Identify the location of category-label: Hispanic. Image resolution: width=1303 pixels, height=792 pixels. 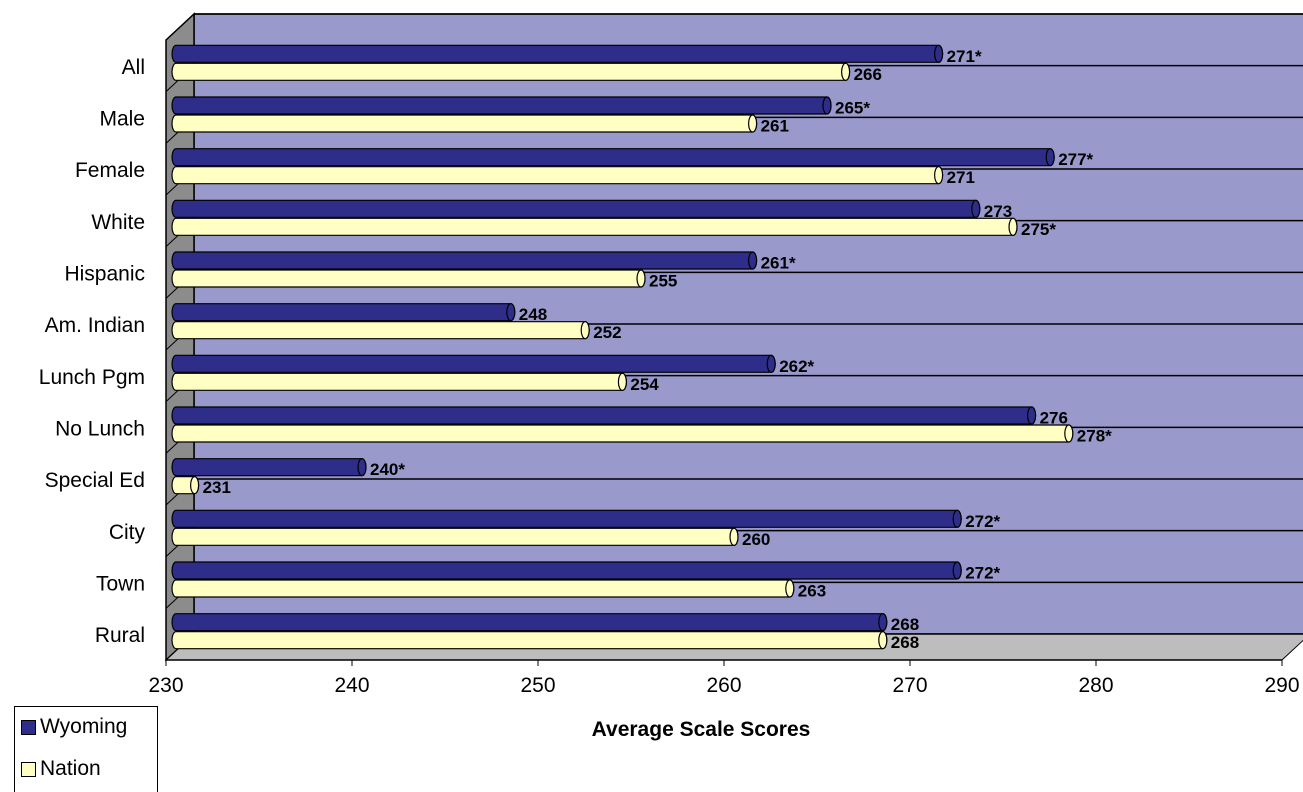
(104, 274).